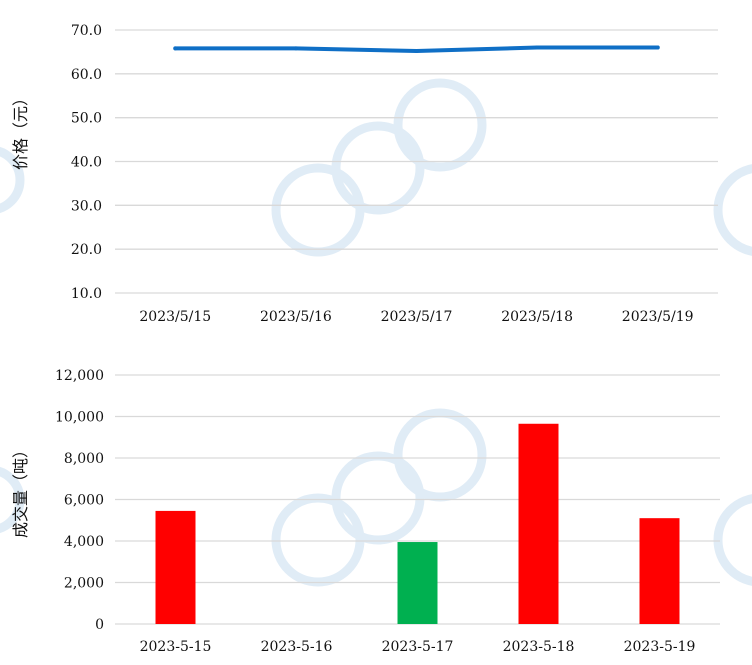 This screenshot has width=752, height=665. What do you see at coordinates (539, 647) in the screenshot?
I see `x-tick-label: 2023-5-18` at bounding box center [539, 647].